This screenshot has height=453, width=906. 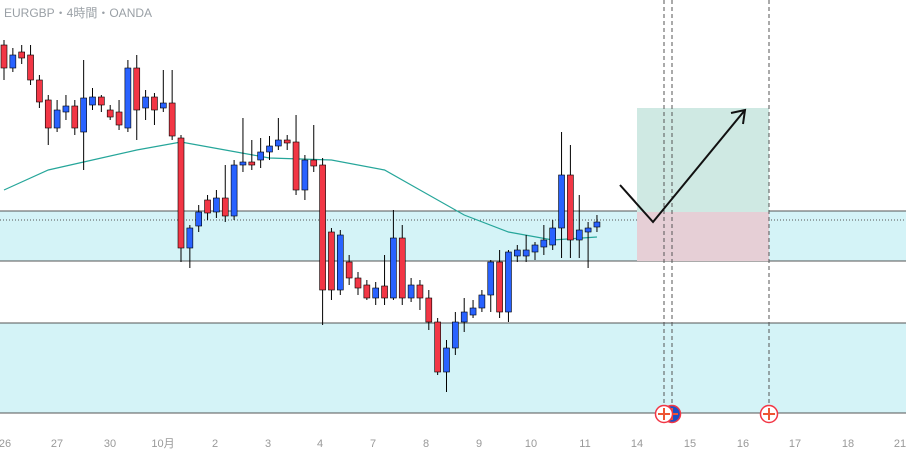 I want to click on x-axis-tick-label: 3, so click(x=268, y=444).